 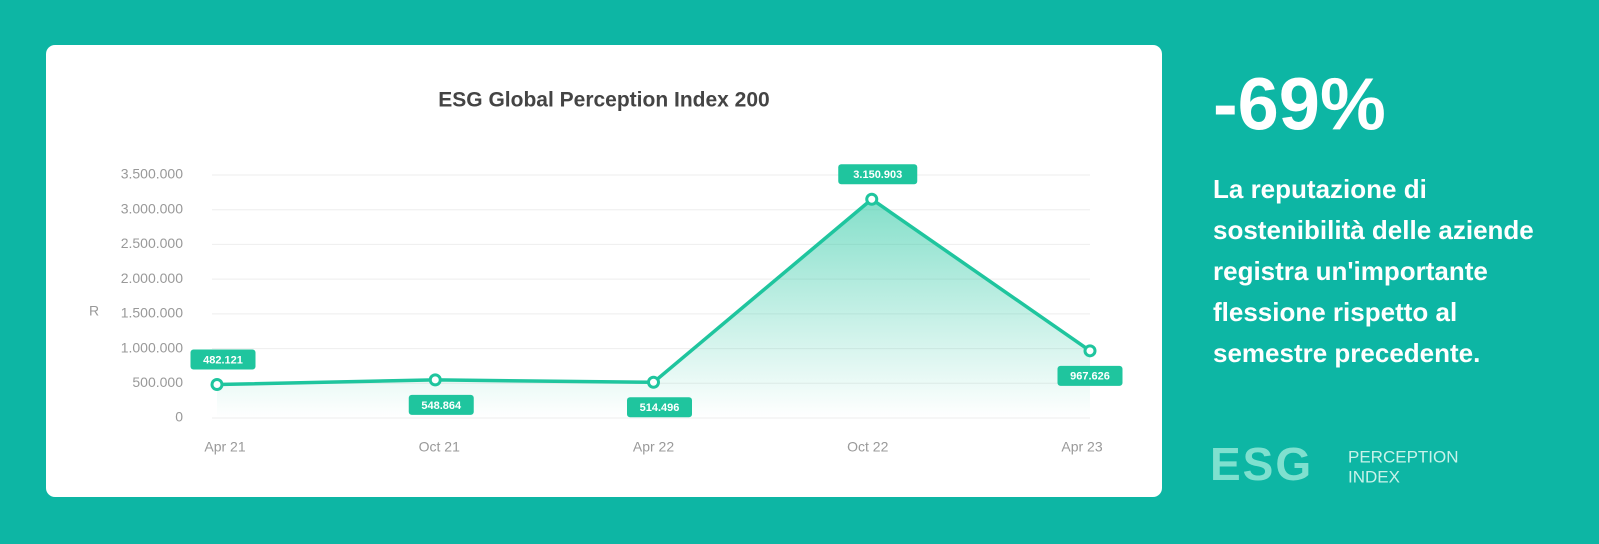 What do you see at coordinates (157, 382) in the screenshot?
I see `y-tick-label: 500.000` at bounding box center [157, 382].